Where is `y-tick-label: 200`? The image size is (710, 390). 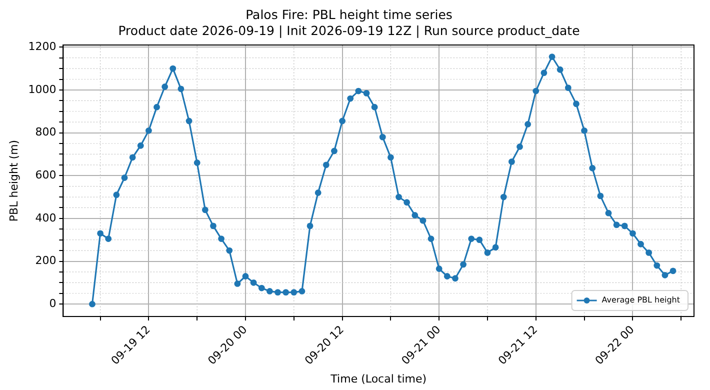
y-tick-label: 200 is located at coordinates (45, 261).